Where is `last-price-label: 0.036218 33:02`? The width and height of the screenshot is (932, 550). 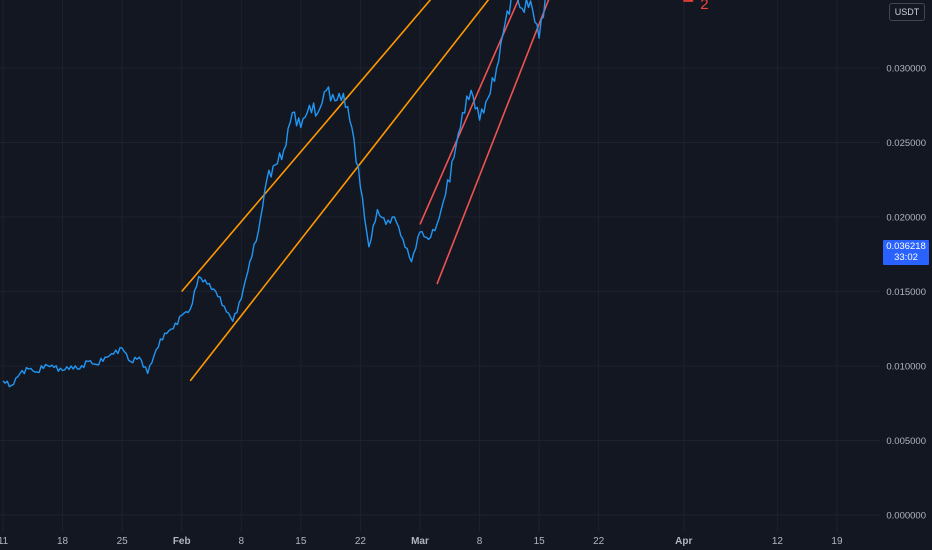 last-price-label: 0.036218 33:02 is located at coordinates (906, 252).